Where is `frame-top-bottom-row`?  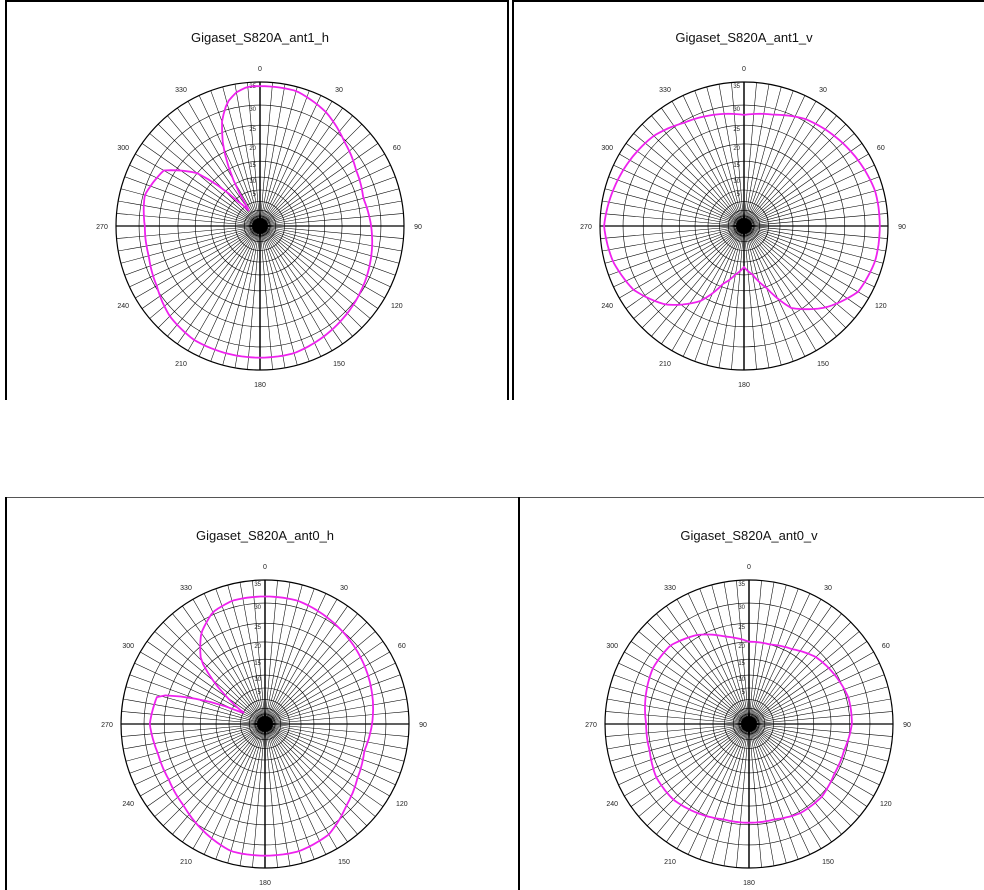 frame-top-bottom-row is located at coordinates (494, 497).